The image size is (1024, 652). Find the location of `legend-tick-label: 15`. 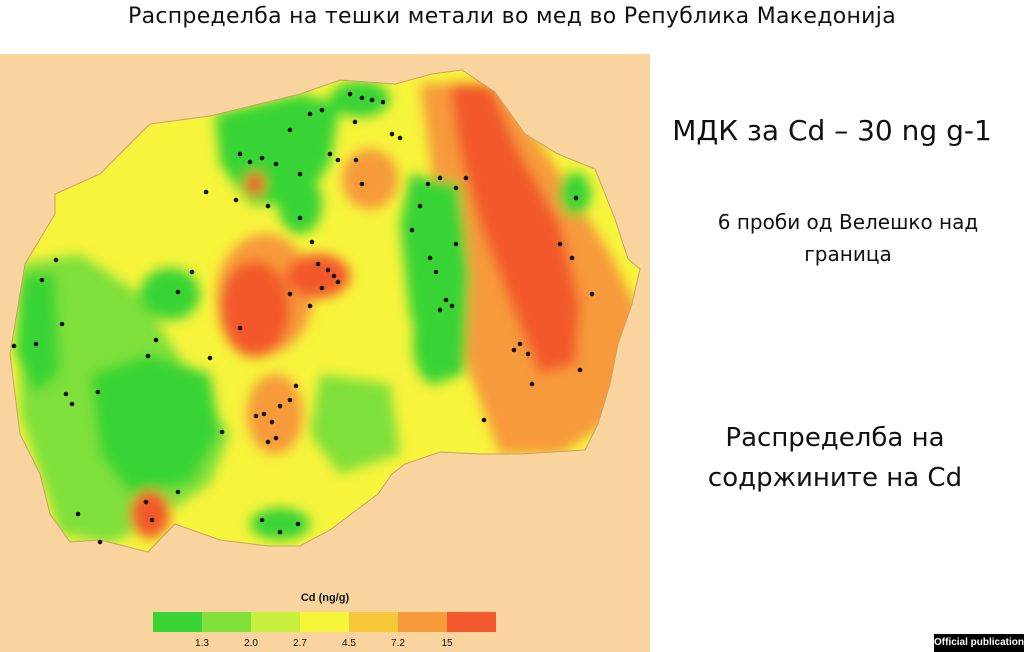

legend-tick-label: 15 is located at coordinates (447, 643).